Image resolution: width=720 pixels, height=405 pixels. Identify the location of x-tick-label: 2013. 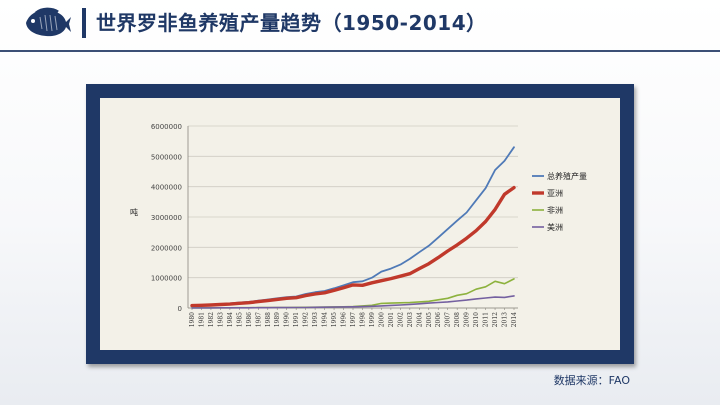
(505, 319).